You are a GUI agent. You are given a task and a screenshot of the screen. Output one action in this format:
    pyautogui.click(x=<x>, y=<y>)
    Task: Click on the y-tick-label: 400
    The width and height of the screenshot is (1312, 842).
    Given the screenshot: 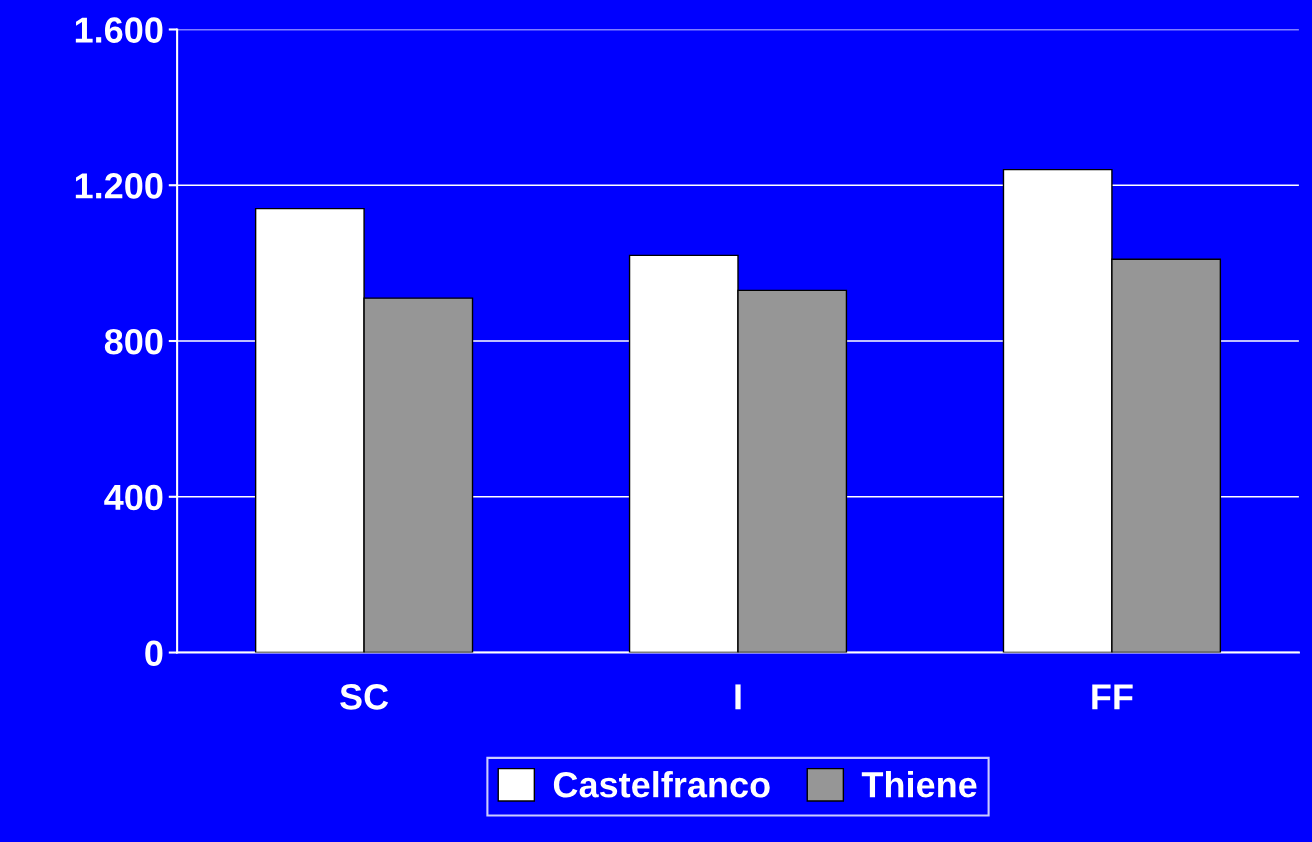 What is the action you would take?
    pyautogui.click(x=133, y=497)
    